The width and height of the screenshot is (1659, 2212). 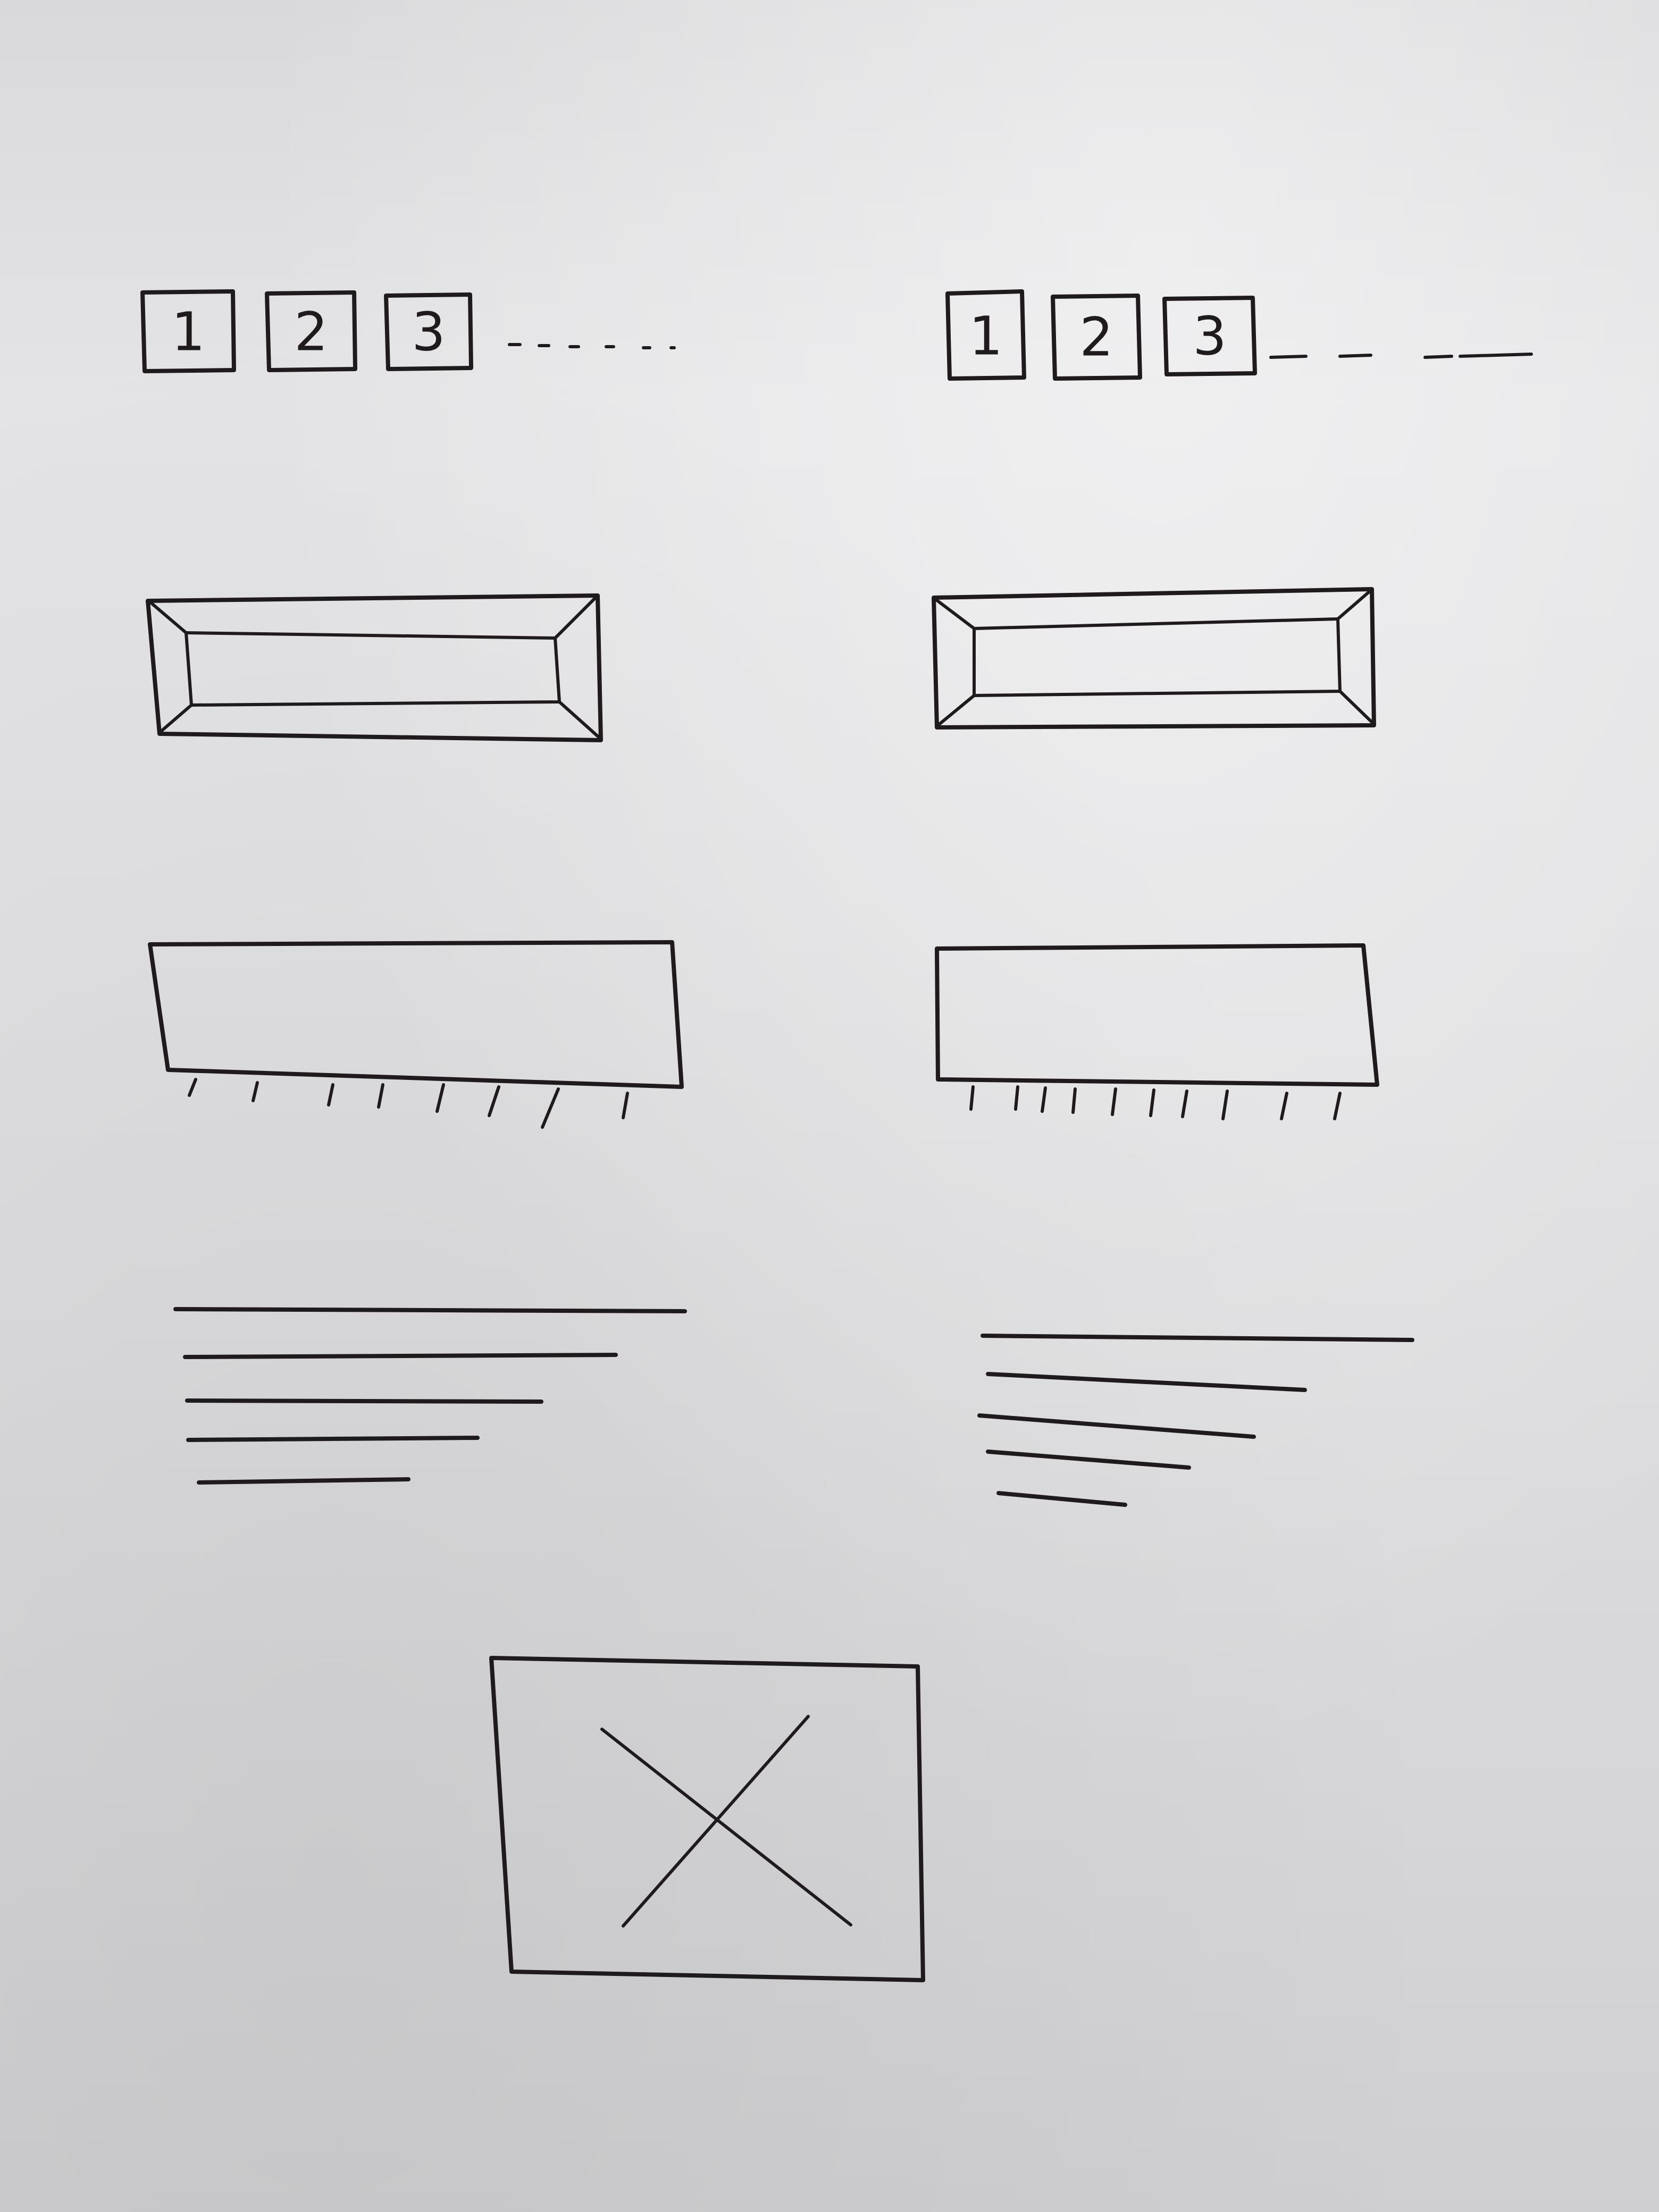 What do you see at coordinates (1154, 658) in the screenshot?
I see `beveled-button-right` at bounding box center [1154, 658].